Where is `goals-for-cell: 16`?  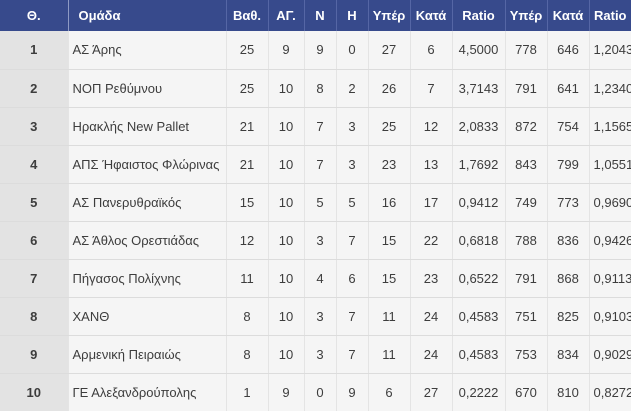 goals-for-cell: 16 is located at coordinates (389, 202).